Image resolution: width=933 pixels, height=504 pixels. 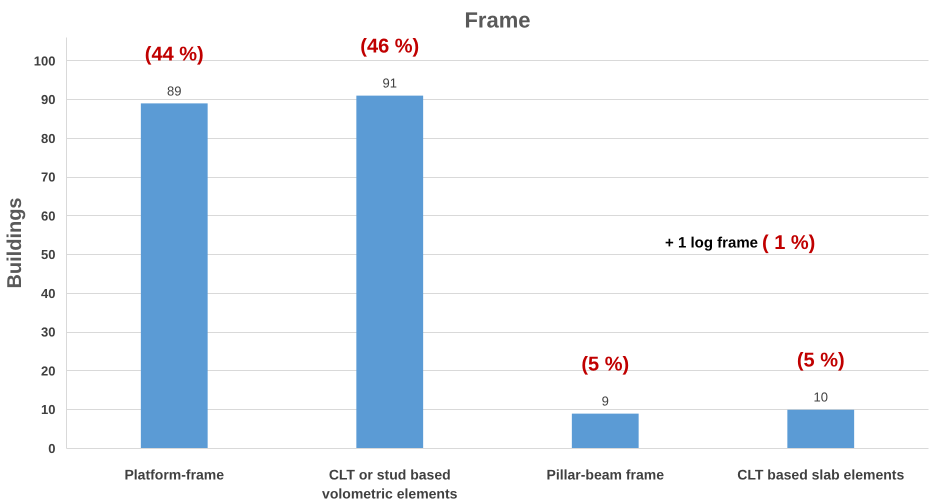 What do you see at coordinates (390, 47) in the screenshot?
I see `annotation: (46 %)` at bounding box center [390, 47].